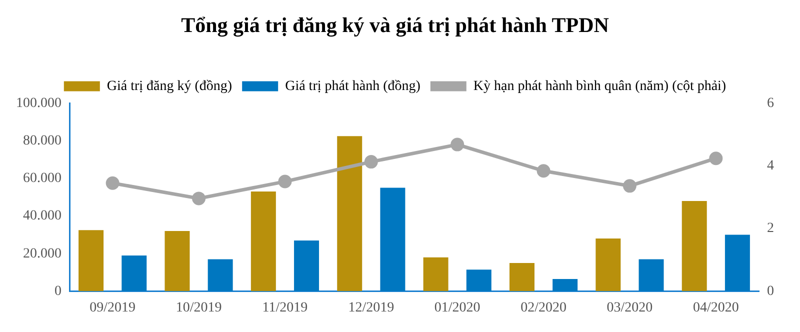 The height and width of the screenshot is (332, 800). What do you see at coordinates (113, 308) in the screenshot?
I see `x-tick-label: 09/2019` at bounding box center [113, 308].